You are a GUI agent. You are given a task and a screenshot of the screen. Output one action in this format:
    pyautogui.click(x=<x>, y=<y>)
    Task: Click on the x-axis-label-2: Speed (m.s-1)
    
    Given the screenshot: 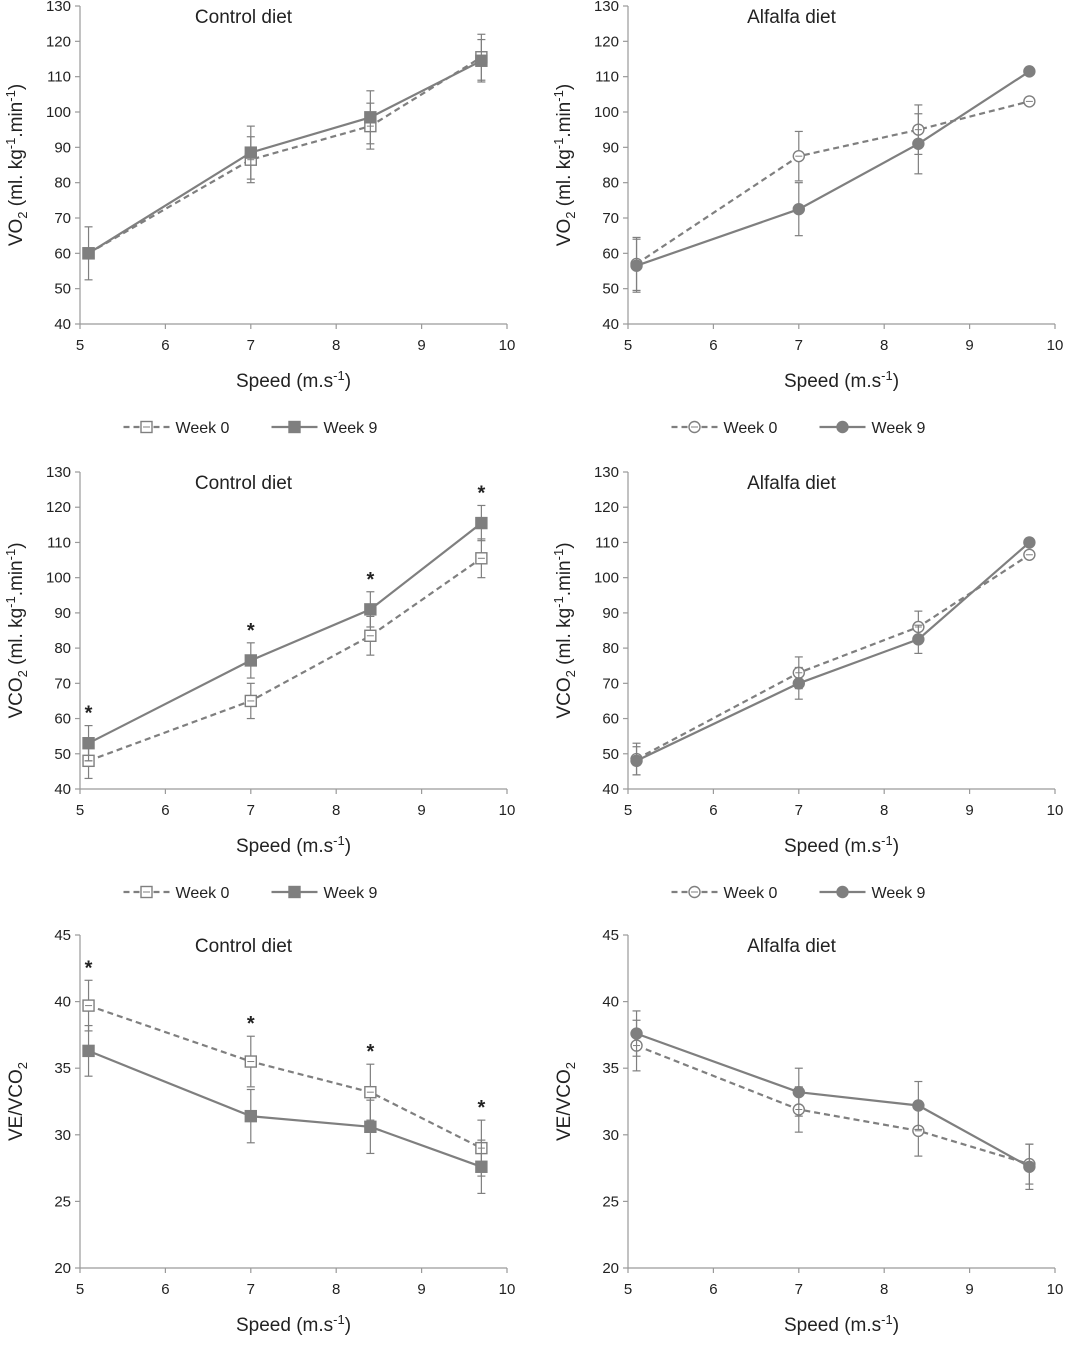 What is the action you would take?
    pyautogui.click(x=841, y=380)
    